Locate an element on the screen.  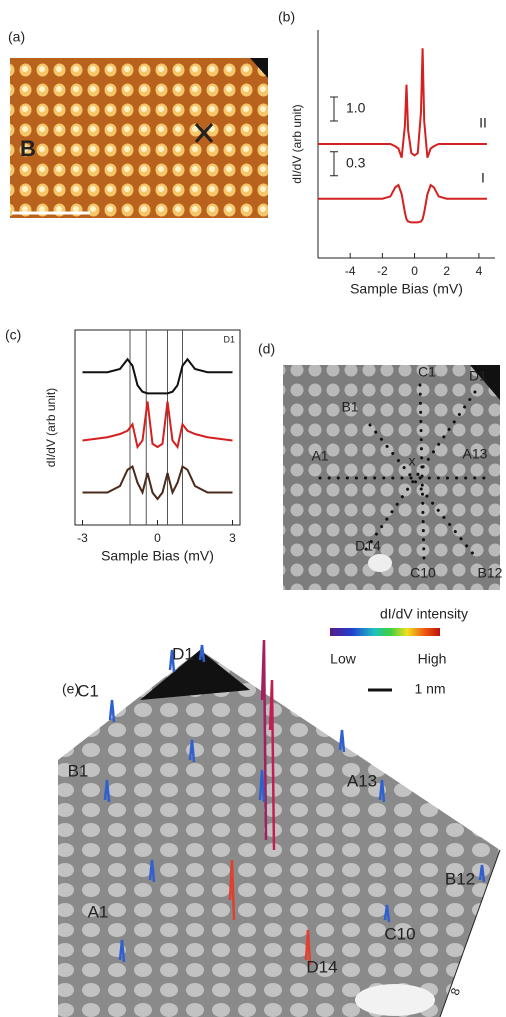
panel-label: (d) is located at coordinates (266, 349).